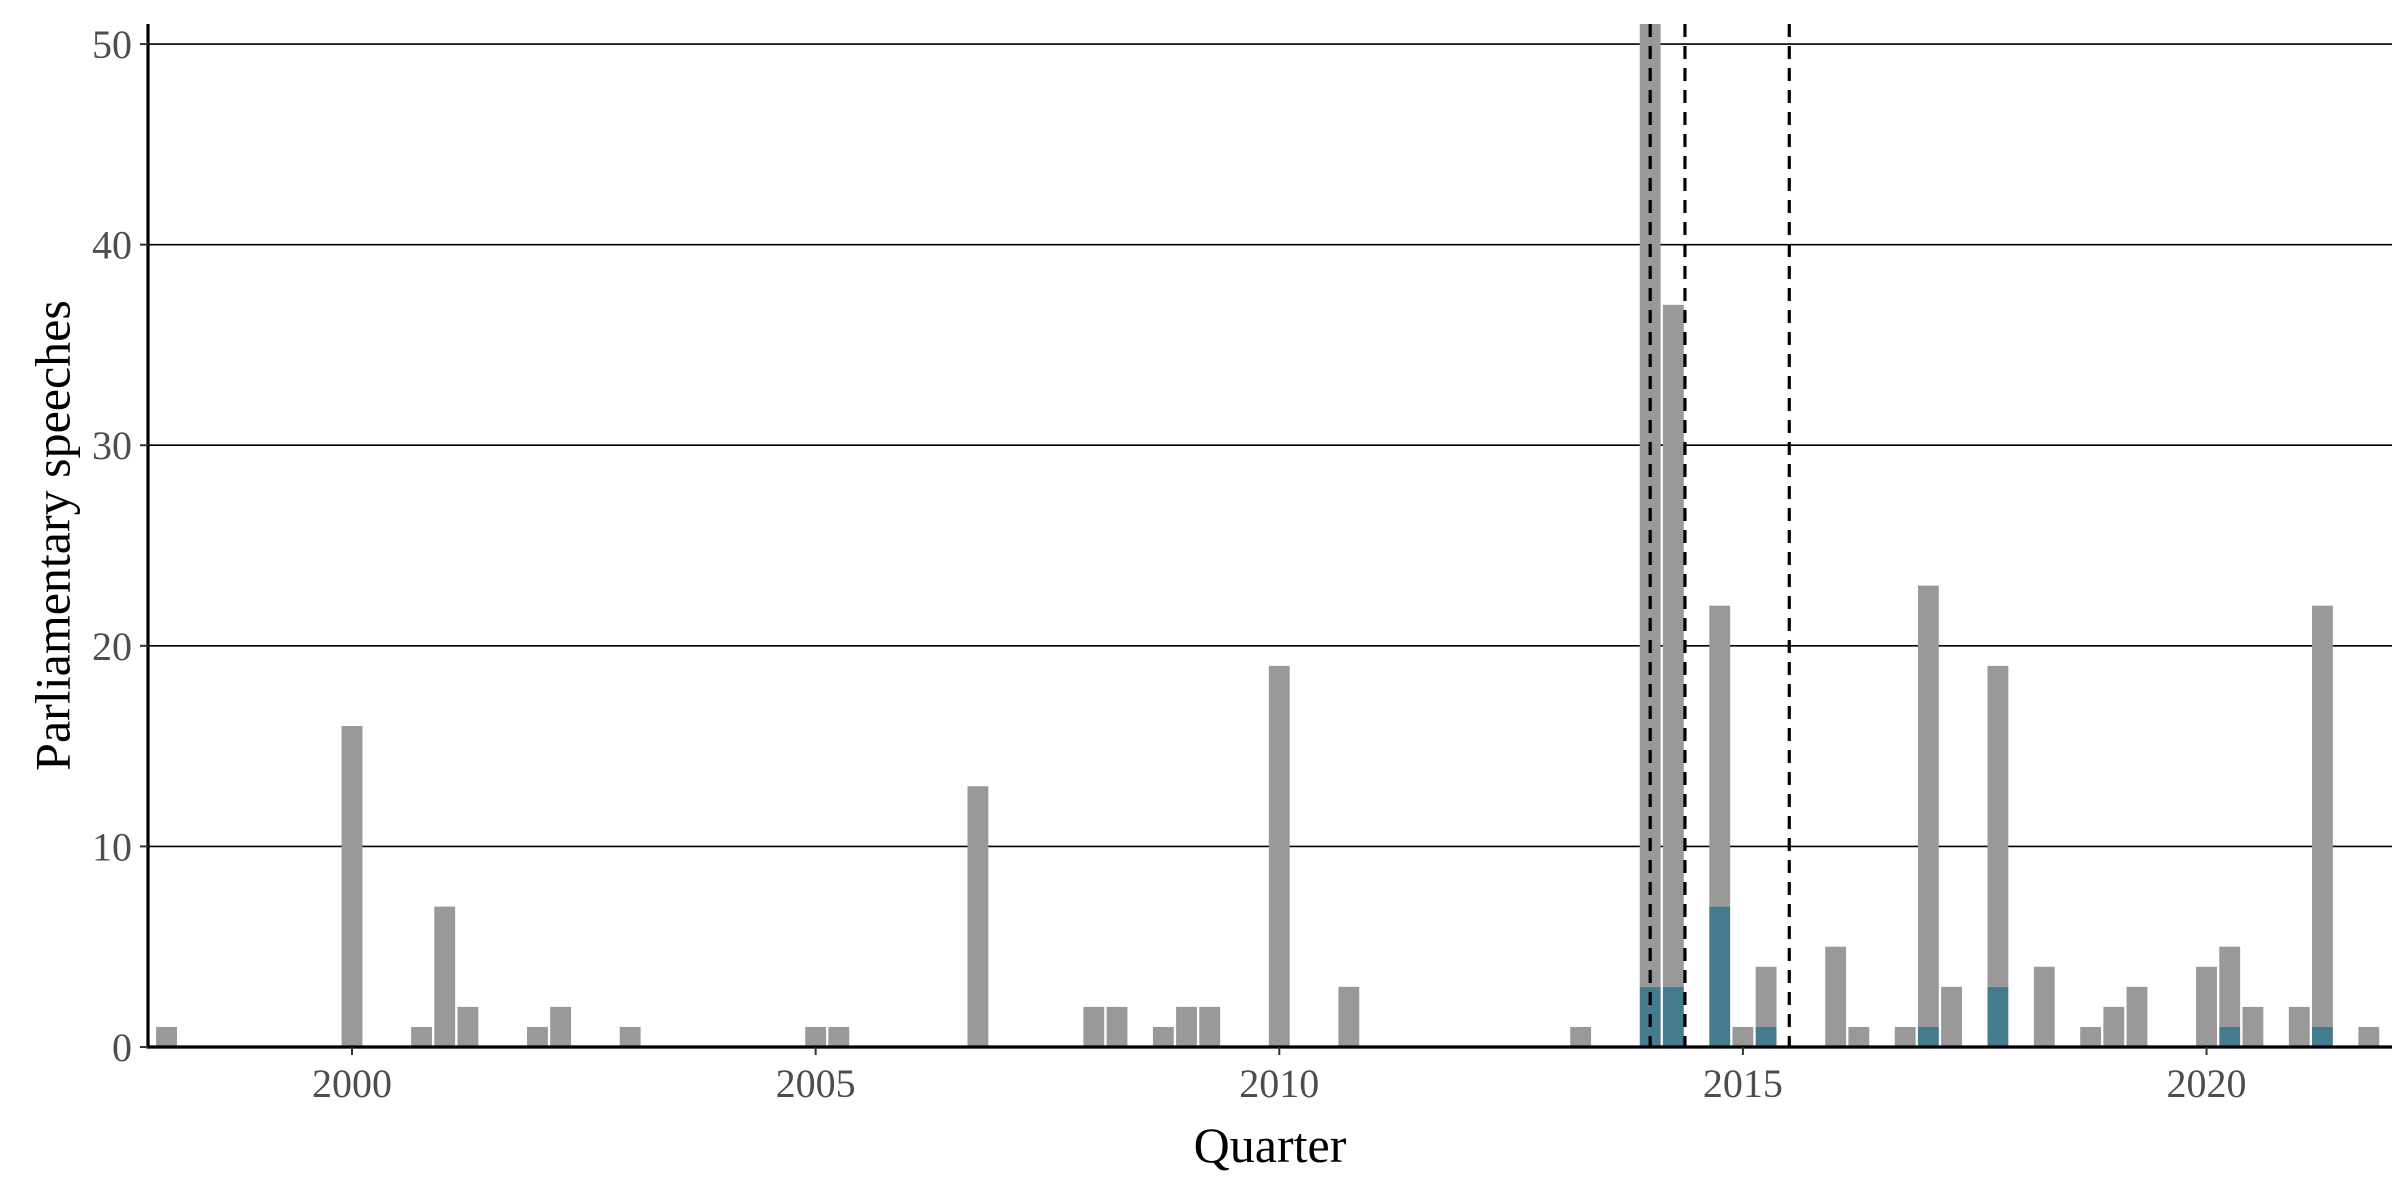  Describe the element at coordinates (1279, 1083) in the screenshot. I see `x-tick-label-2010: 2010` at that location.